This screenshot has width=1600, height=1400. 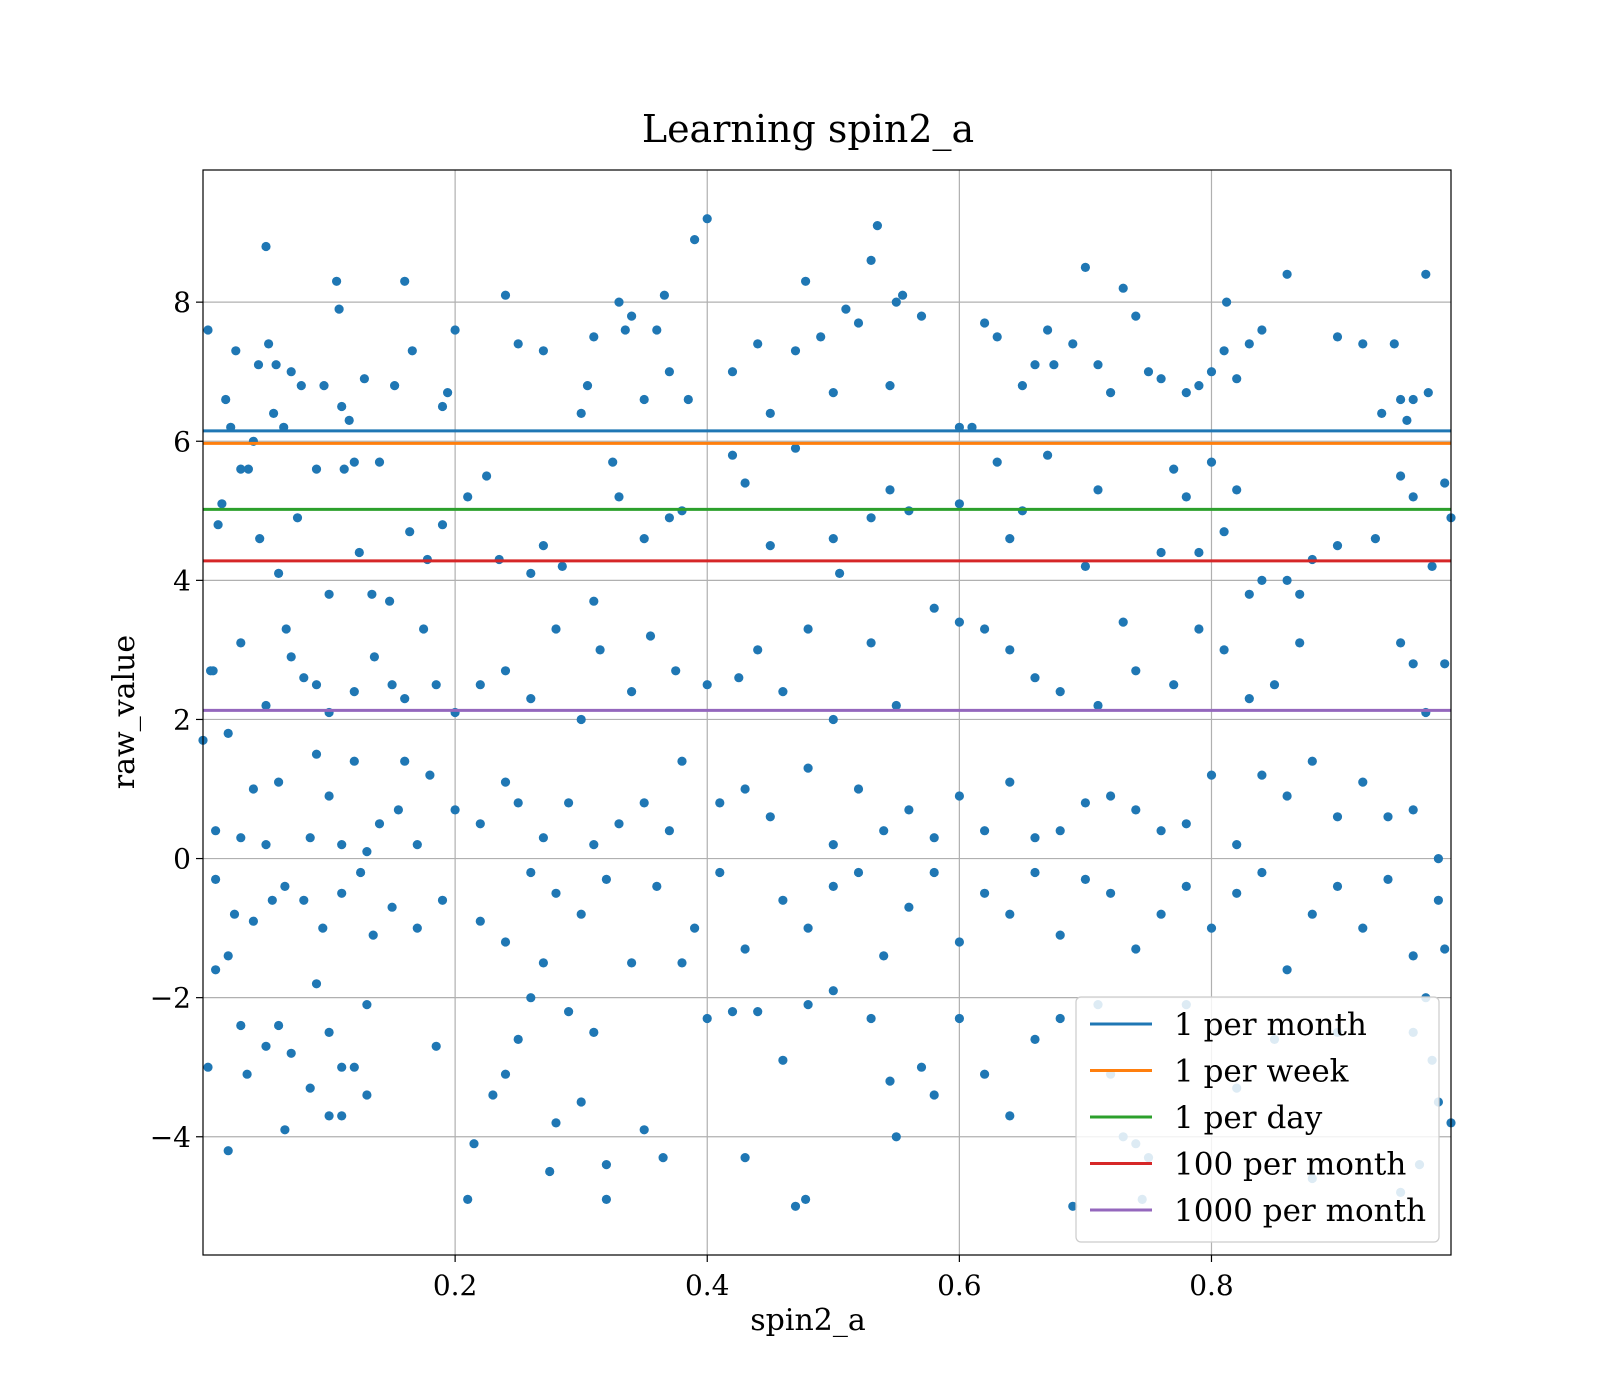 What do you see at coordinates (170, 1137) in the screenshot?
I see `y-tick-label: −4` at bounding box center [170, 1137].